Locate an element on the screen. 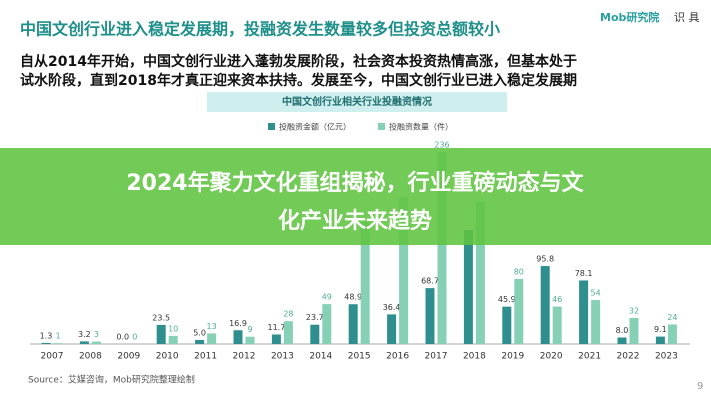  value-label: 95.8 is located at coordinates (545, 259).